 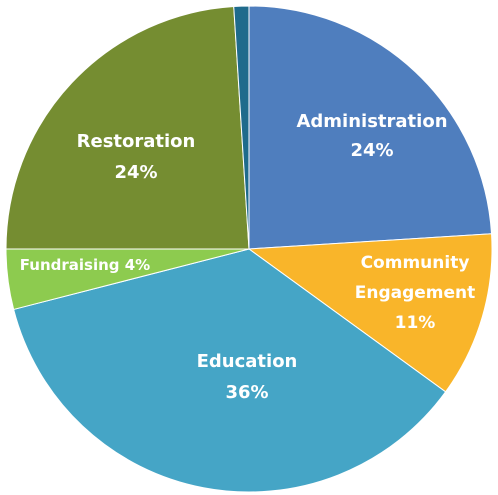 What do you see at coordinates (415, 293) in the screenshot?
I see `slice-label-community-engagement: Community Engagement 11%` at bounding box center [415, 293].